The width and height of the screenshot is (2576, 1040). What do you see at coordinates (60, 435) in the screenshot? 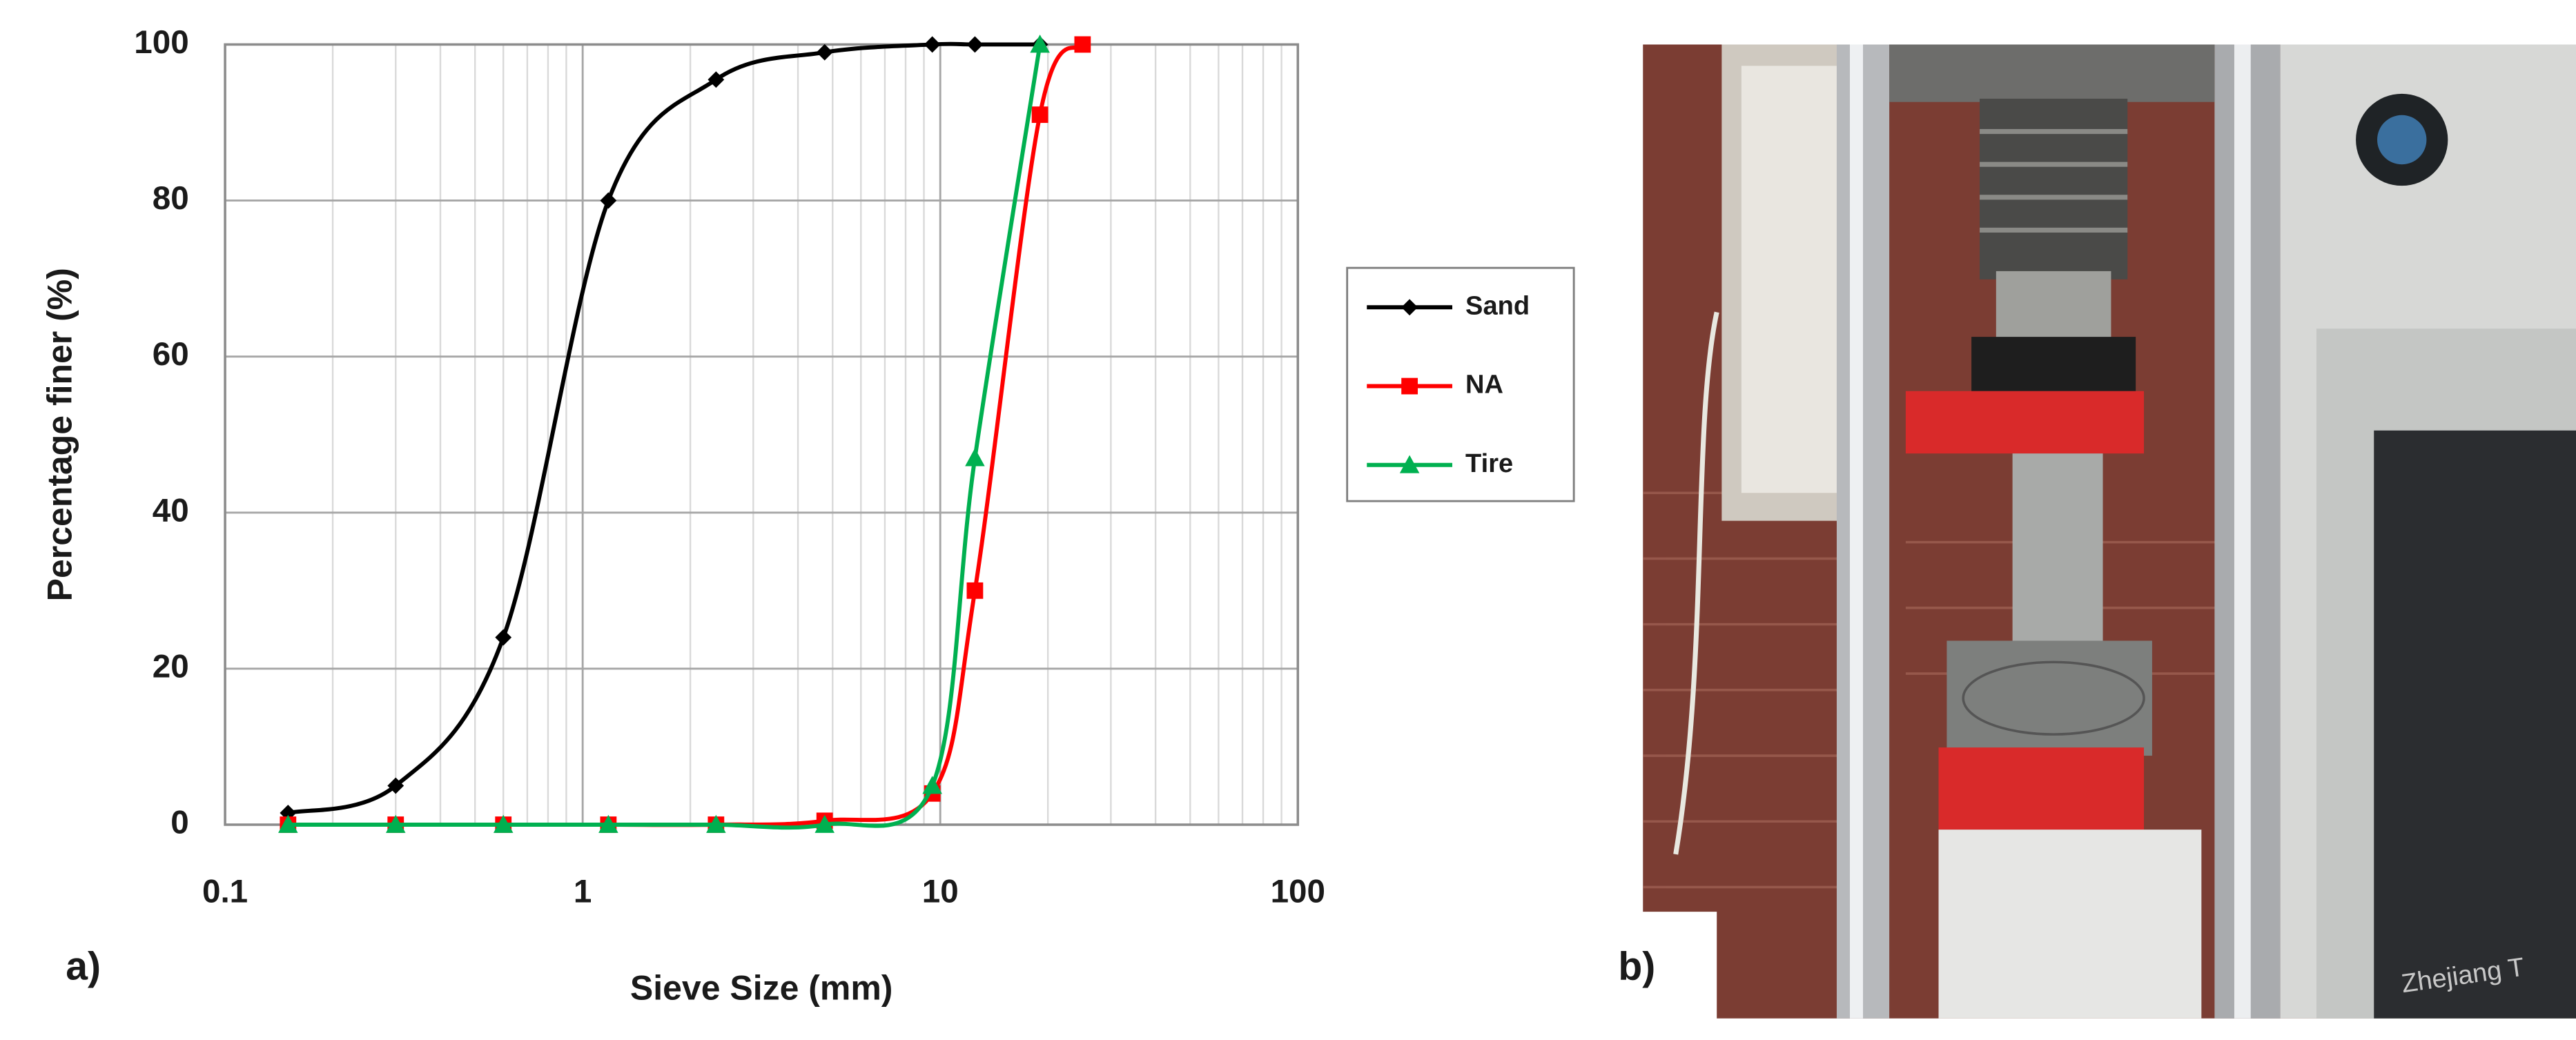
I see `y-axis-title: Percentage finer (%)` at bounding box center [60, 435].